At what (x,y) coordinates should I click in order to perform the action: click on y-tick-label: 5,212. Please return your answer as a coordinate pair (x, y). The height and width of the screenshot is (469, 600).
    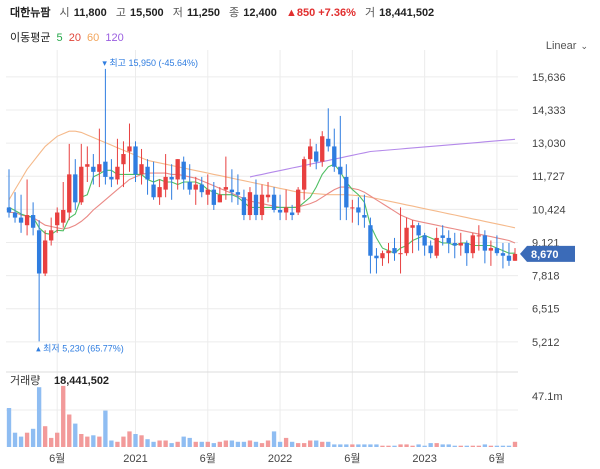
    Looking at the image, I should click on (546, 343).